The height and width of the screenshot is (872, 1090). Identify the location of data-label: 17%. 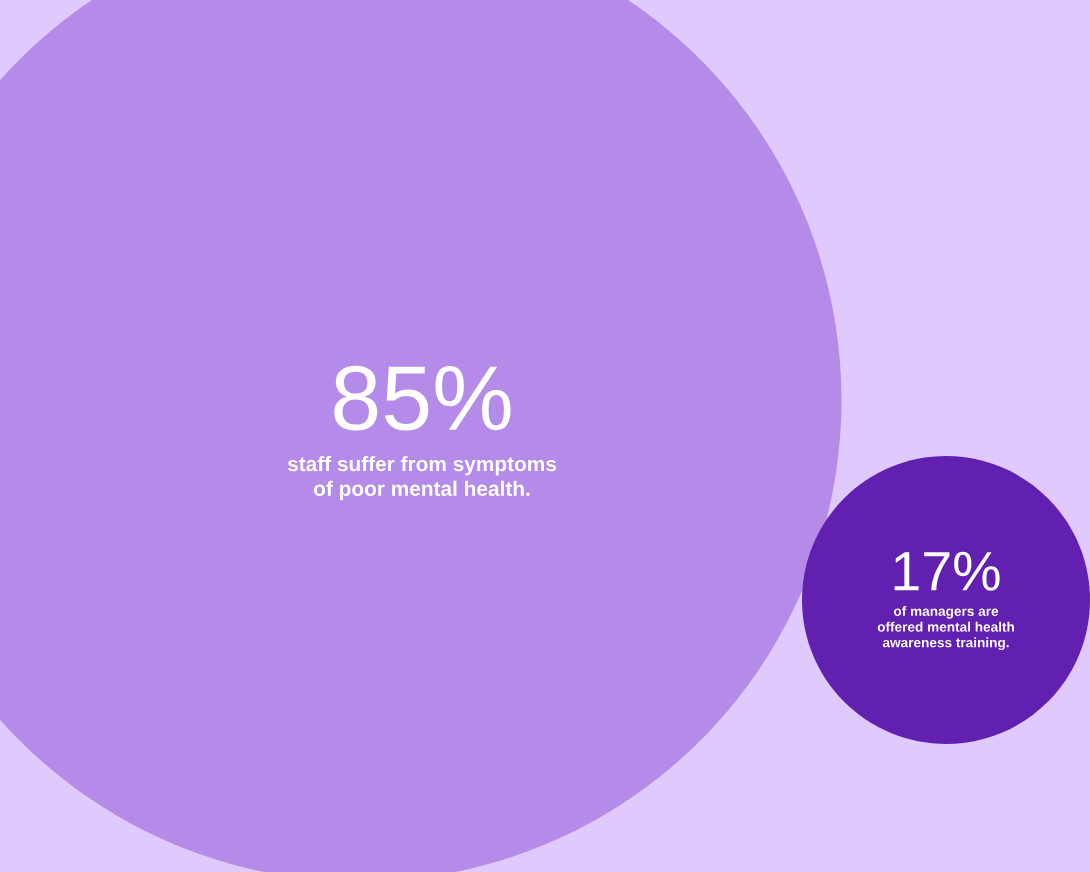
(947, 571).